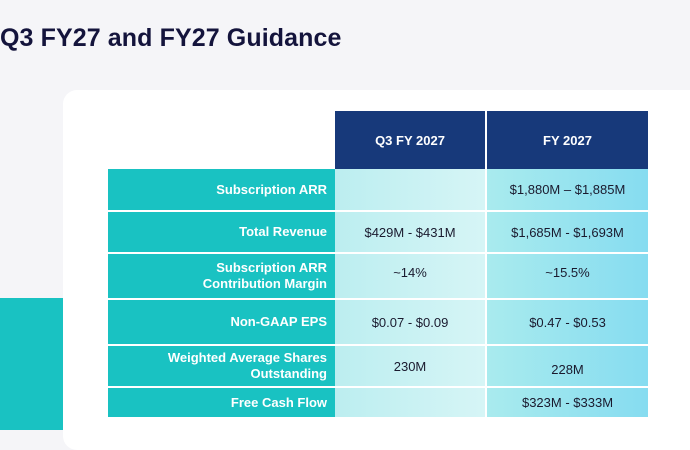 The width and height of the screenshot is (690, 450). What do you see at coordinates (264, 275) in the screenshot?
I see `row-label-text: Subscription ARR Contribution Margin` at bounding box center [264, 275].